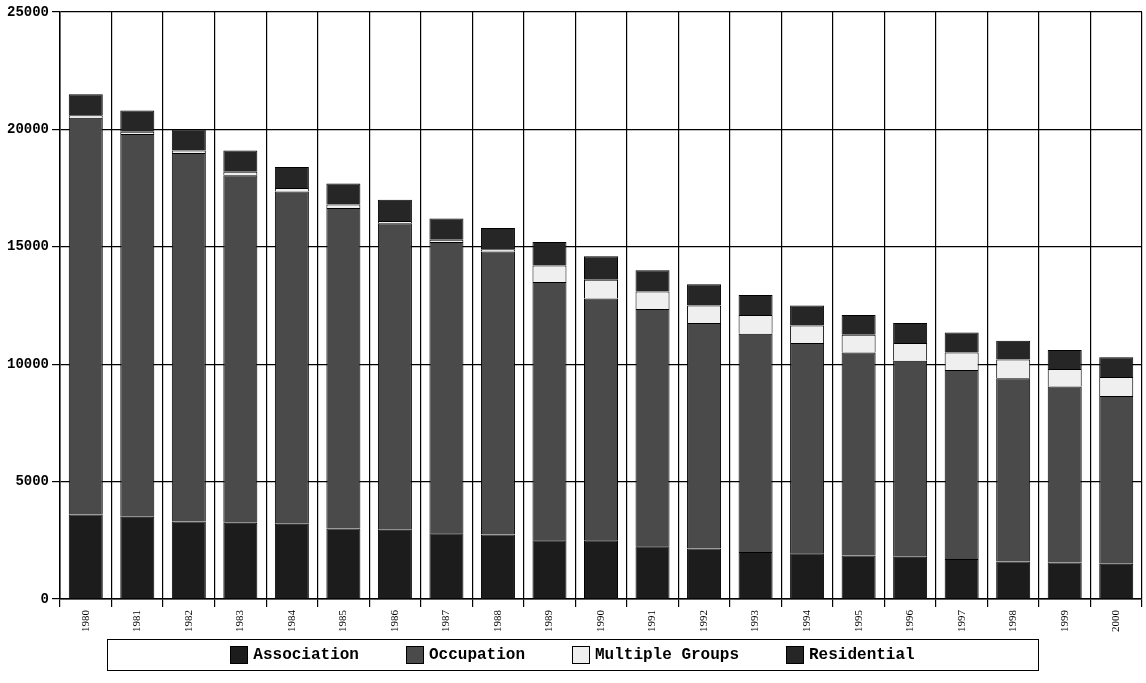 This screenshot has width=1146, height=683. Describe the element at coordinates (445, 620) in the screenshot. I see `x-tick-label: 1987` at that location.